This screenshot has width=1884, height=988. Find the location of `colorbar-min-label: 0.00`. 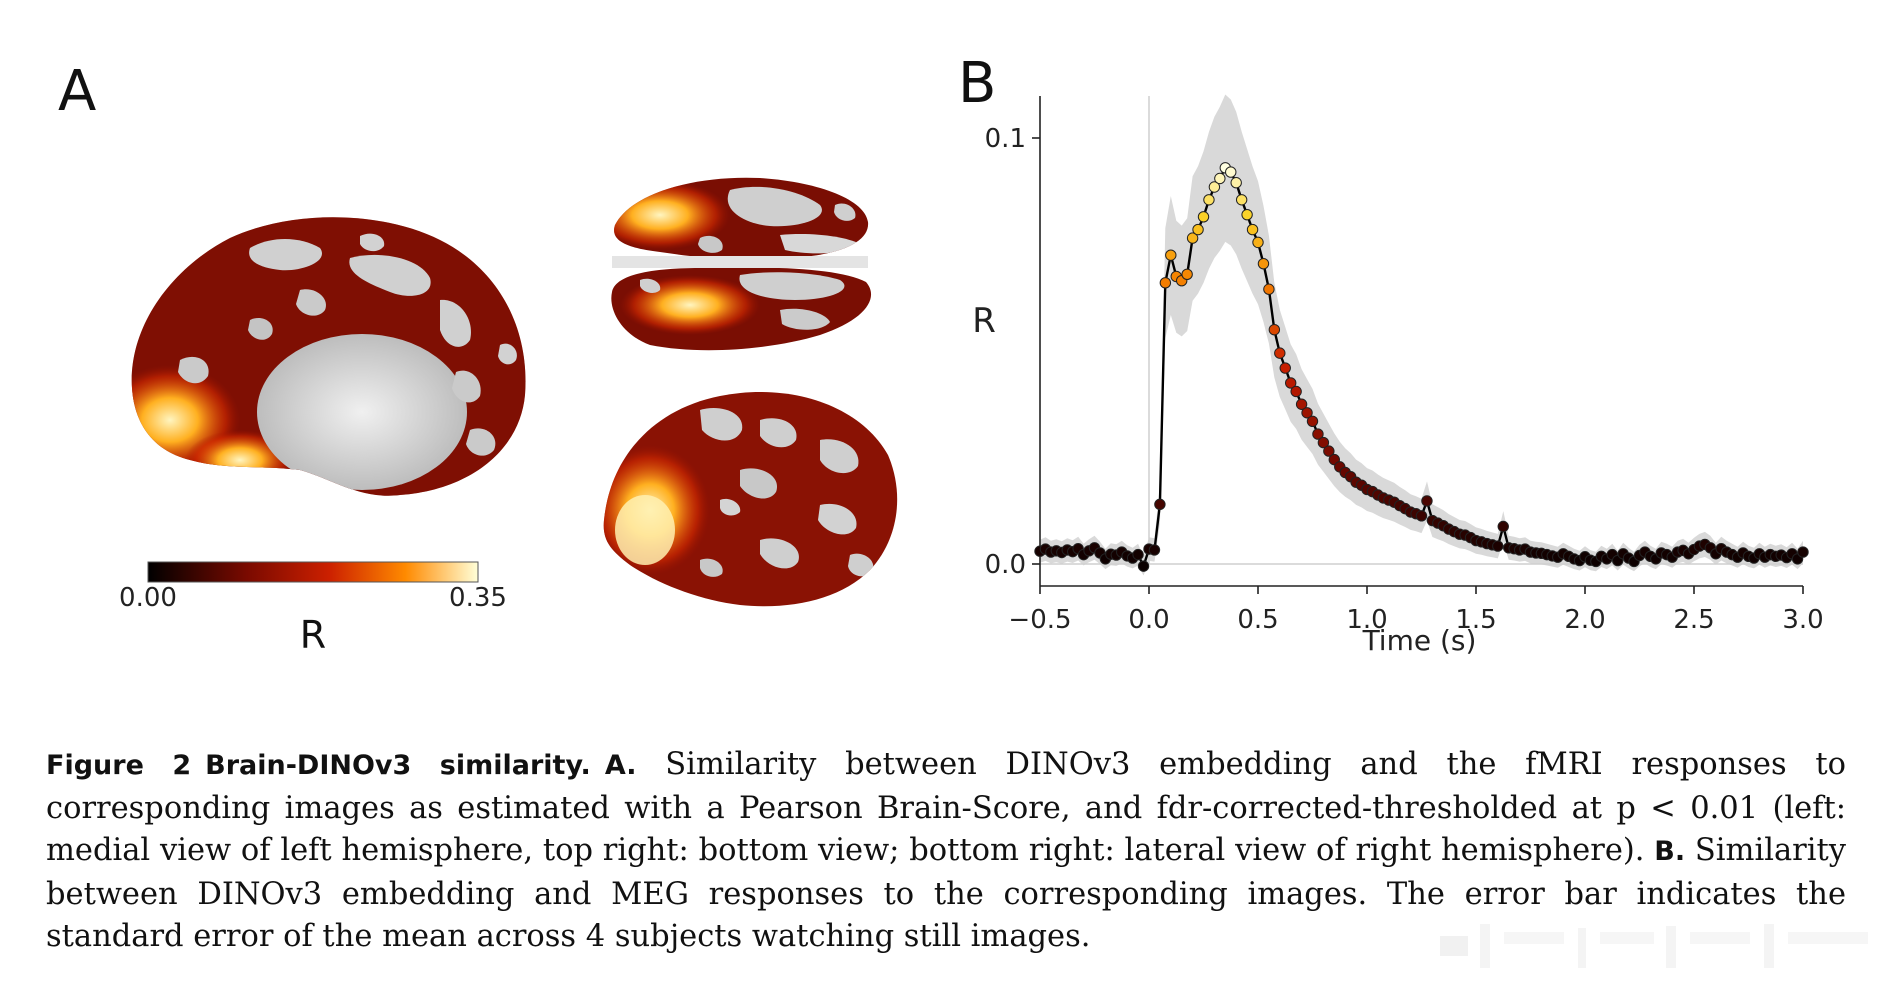

colorbar-min-label: 0.00 is located at coordinates (148, 598).